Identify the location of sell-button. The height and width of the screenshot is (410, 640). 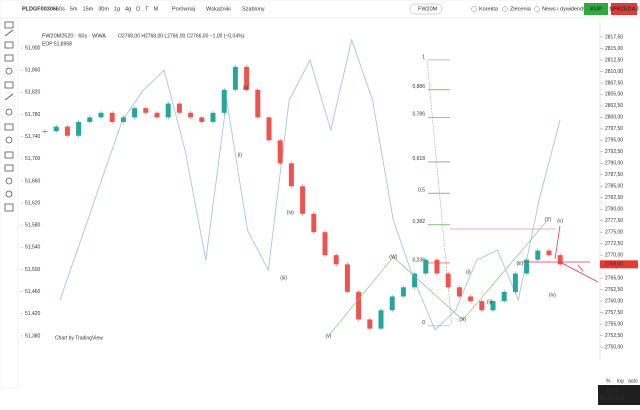
(624, 9).